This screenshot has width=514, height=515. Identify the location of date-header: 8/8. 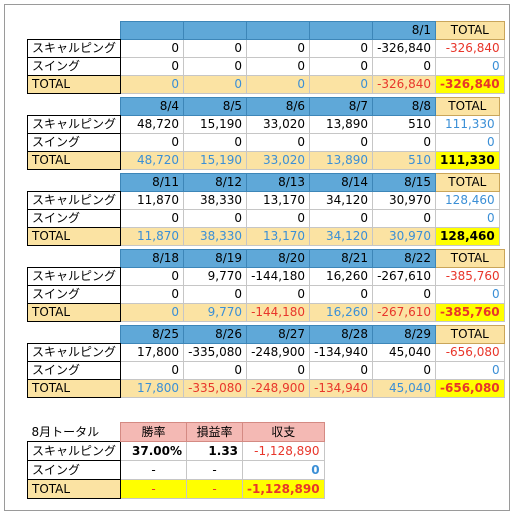
(404, 106).